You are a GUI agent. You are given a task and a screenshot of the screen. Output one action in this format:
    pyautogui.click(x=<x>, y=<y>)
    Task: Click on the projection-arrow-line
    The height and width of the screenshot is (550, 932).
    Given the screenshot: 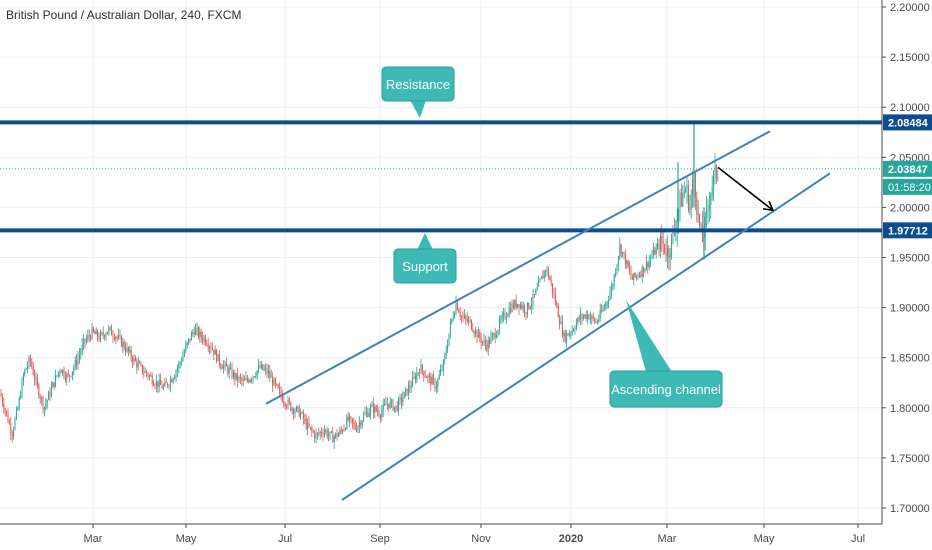 What is the action you would take?
    pyautogui.click(x=745, y=189)
    